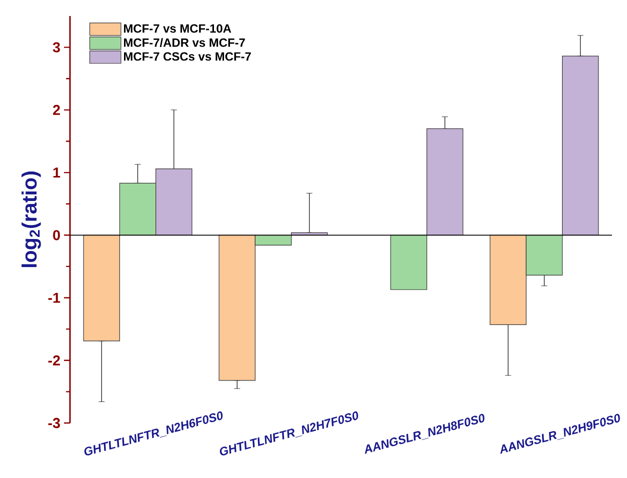 This screenshot has width=627, height=478. Describe the element at coordinates (184, 42) in the screenshot. I see `legend-label: MCF-7/ADR vs MCF-7` at that location.